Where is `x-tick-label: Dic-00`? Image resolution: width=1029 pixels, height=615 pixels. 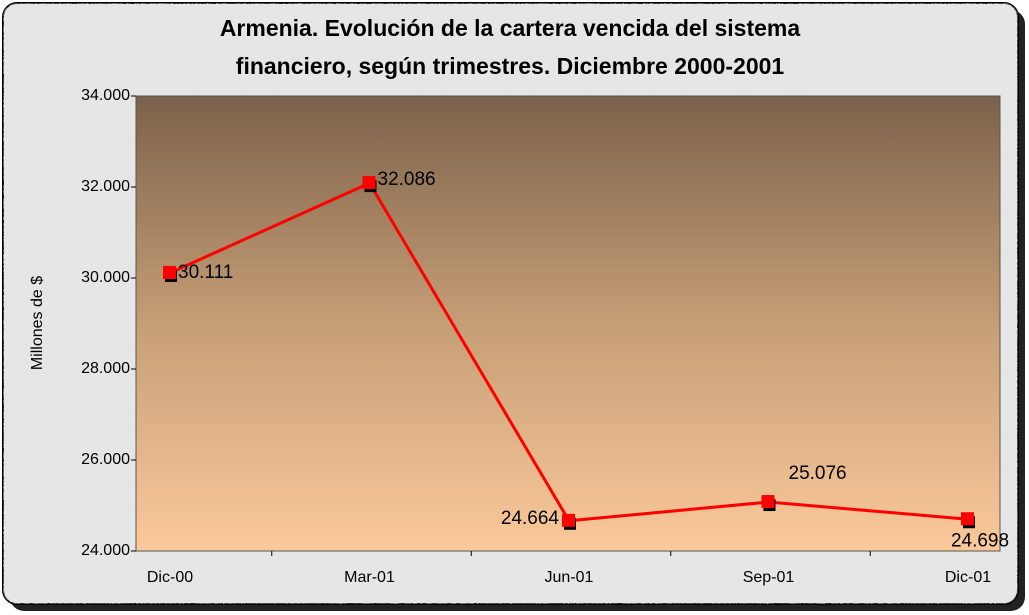 x-tick-label: Dic-00 is located at coordinates (170, 577).